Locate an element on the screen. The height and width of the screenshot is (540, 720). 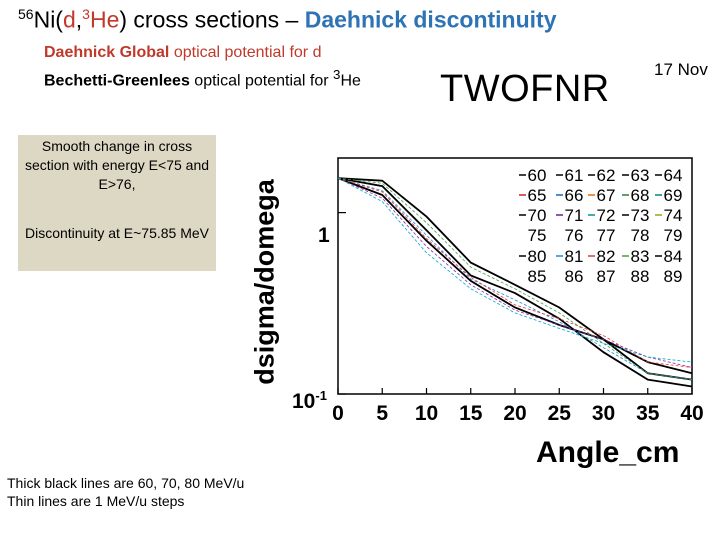
subtitle-deuteron-potential: Daehnick Global optical potential for d is located at coordinates (182, 53).